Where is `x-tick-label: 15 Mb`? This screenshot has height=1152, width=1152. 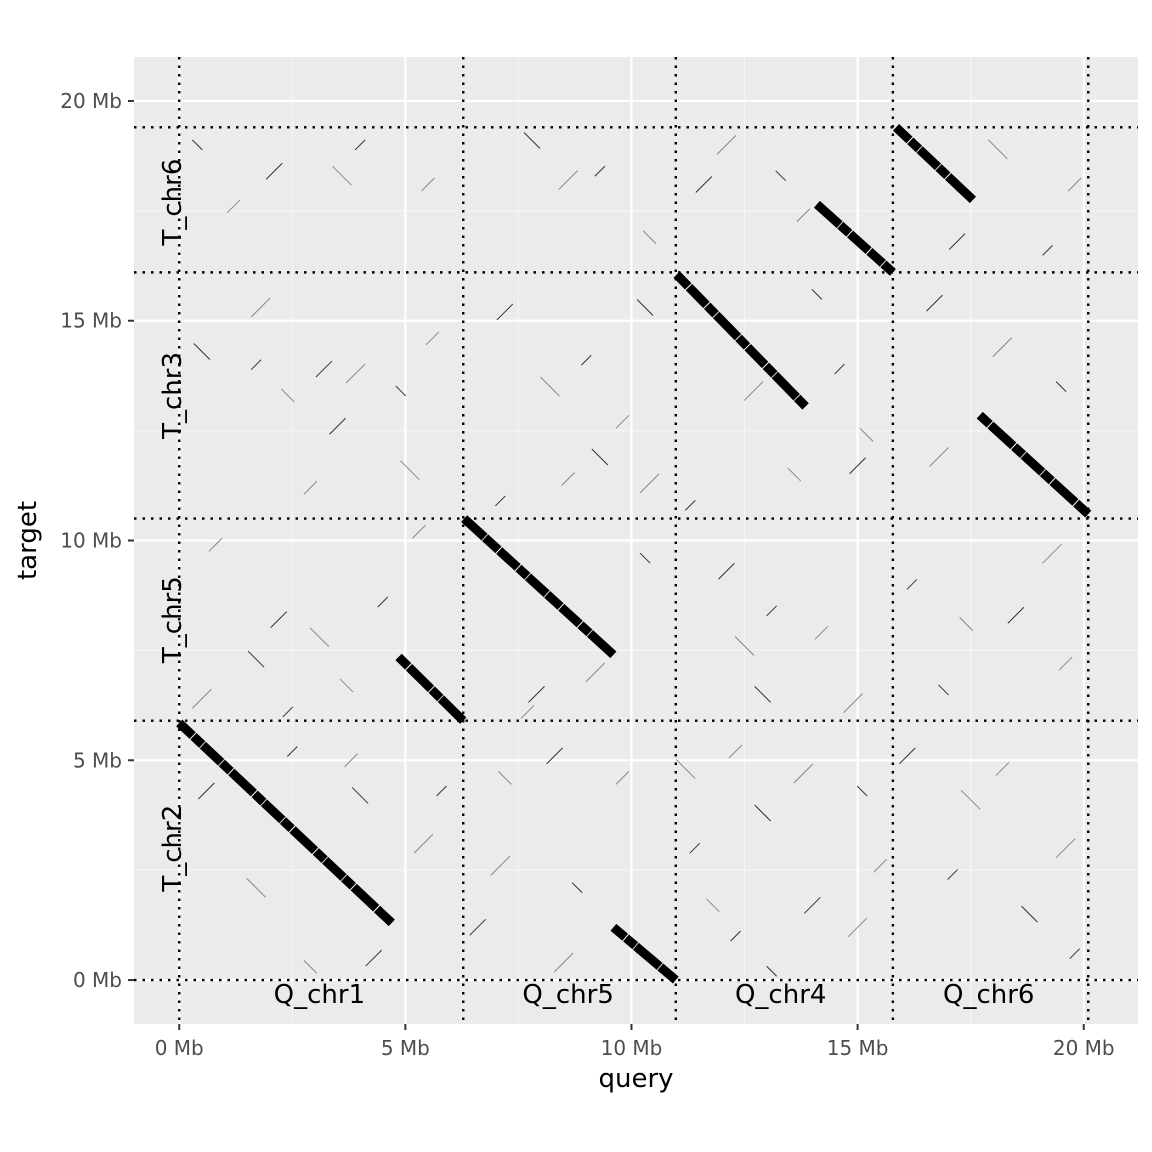 x-tick-label: 15 Mb is located at coordinates (858, 1048).